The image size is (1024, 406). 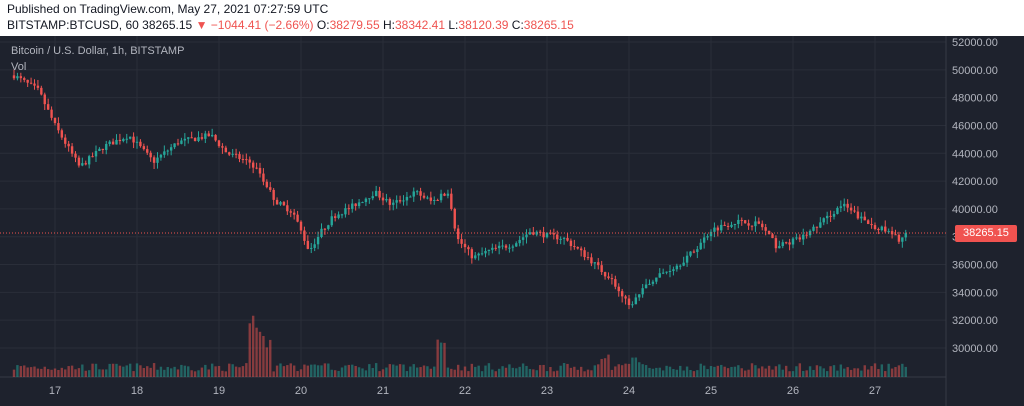 I want to click on y-tick-label: 34000.00, so click(x=975, y=293).